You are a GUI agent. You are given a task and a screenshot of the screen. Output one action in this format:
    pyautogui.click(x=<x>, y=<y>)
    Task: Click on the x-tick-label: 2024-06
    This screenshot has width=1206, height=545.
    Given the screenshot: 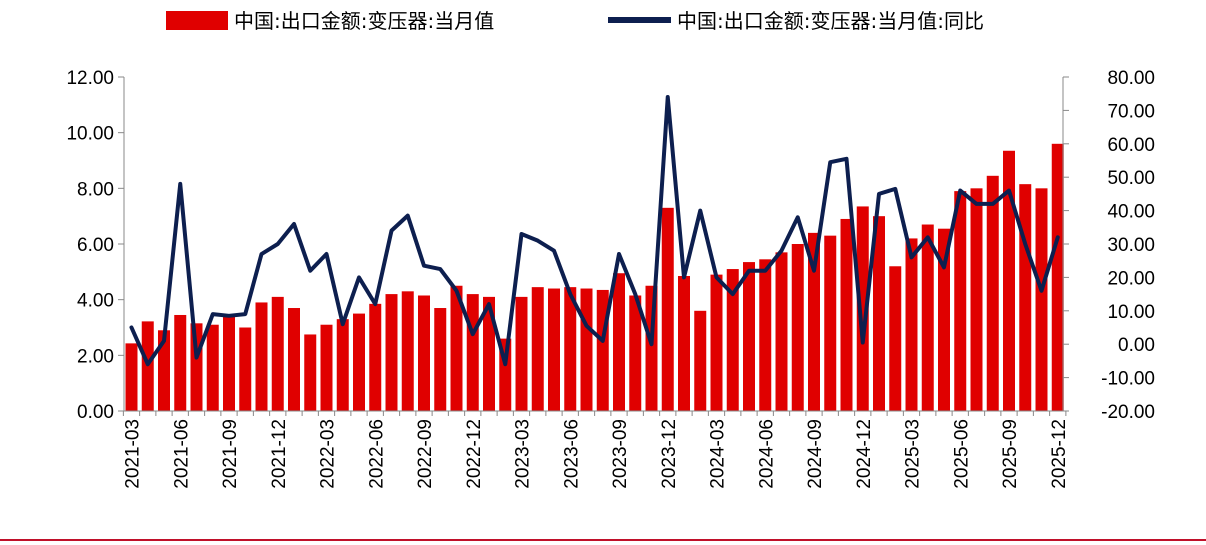 What is the action you would take?
    pyautogui.click(x=766, y=454)
    